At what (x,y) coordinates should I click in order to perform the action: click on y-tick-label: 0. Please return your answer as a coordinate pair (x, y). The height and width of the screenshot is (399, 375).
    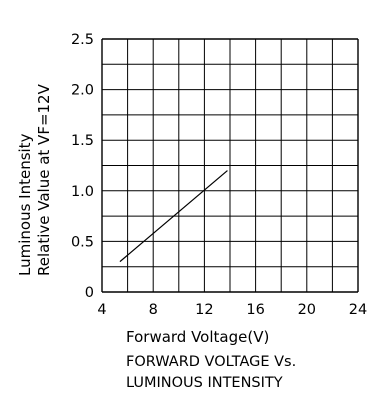
    Looking at the image, I should click on (89, 293).